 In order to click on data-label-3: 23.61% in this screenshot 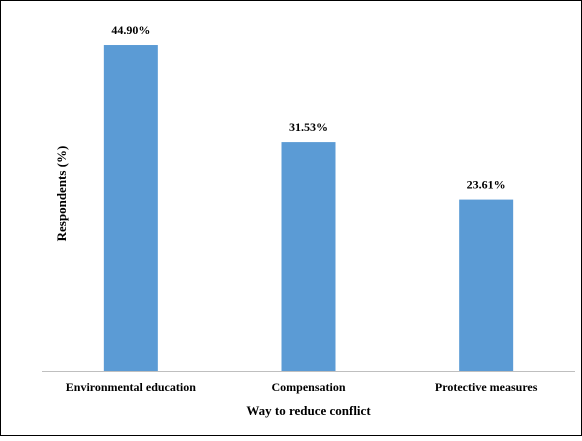, I will do `click(486, 185)`.